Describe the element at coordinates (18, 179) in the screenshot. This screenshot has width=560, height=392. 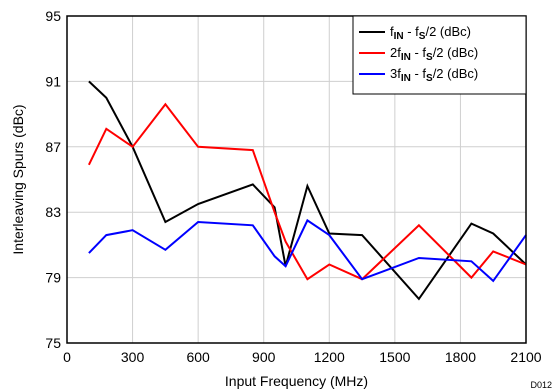
I see `y-axis-title: Interleaving Spurs (dBc)` at that location.